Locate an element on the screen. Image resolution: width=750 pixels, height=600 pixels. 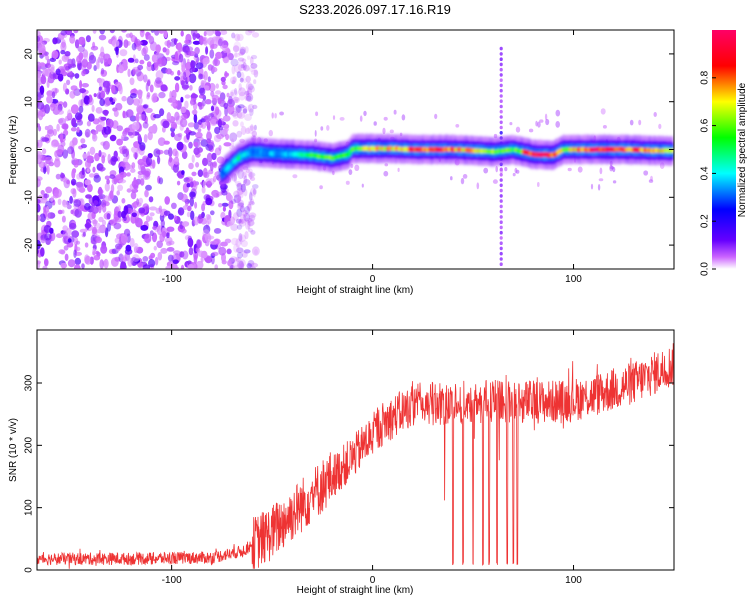
colorbar-tick-label: 0.8 is located at coordinates (705, 77).